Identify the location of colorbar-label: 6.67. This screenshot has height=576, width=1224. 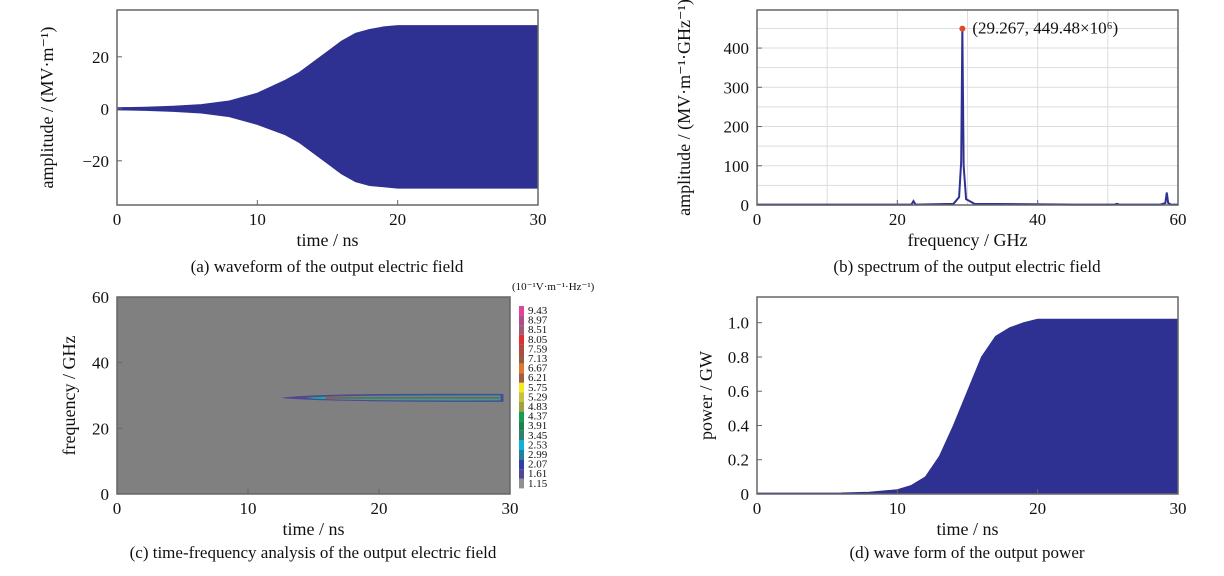
(538, 369).